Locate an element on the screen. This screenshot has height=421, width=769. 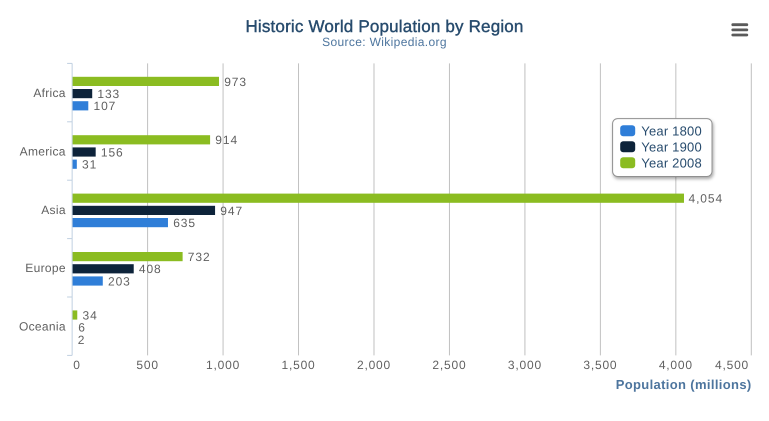
svg-text: 156 is located at coordinates (112, 152).